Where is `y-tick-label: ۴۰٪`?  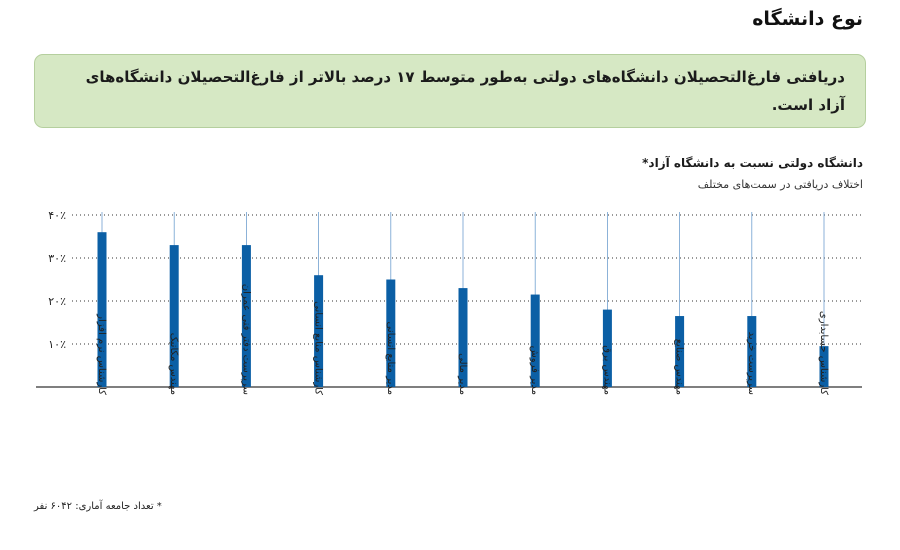
y-tick-label: ۴۰٪ is located at coordinates (57, 215).